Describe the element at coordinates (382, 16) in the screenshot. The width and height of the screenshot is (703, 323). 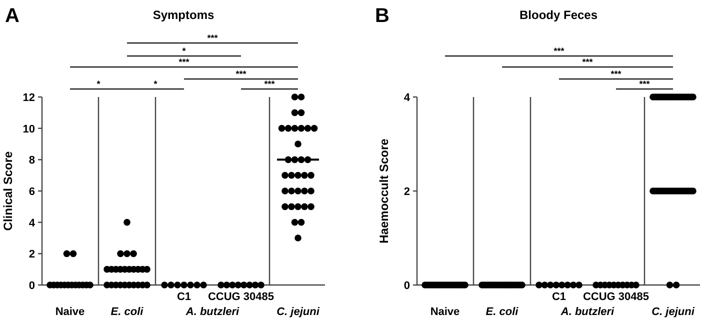
I see `text: B` at that location.